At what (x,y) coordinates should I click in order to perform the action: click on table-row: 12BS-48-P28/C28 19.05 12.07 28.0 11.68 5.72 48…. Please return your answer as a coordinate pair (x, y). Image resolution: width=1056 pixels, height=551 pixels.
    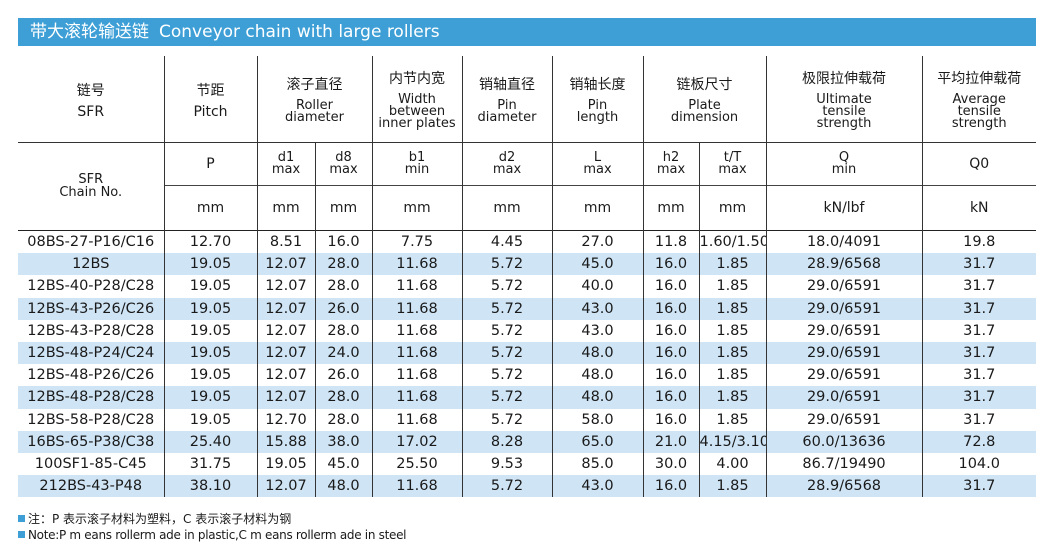
    Looking at the image, I should click on (527, 397).